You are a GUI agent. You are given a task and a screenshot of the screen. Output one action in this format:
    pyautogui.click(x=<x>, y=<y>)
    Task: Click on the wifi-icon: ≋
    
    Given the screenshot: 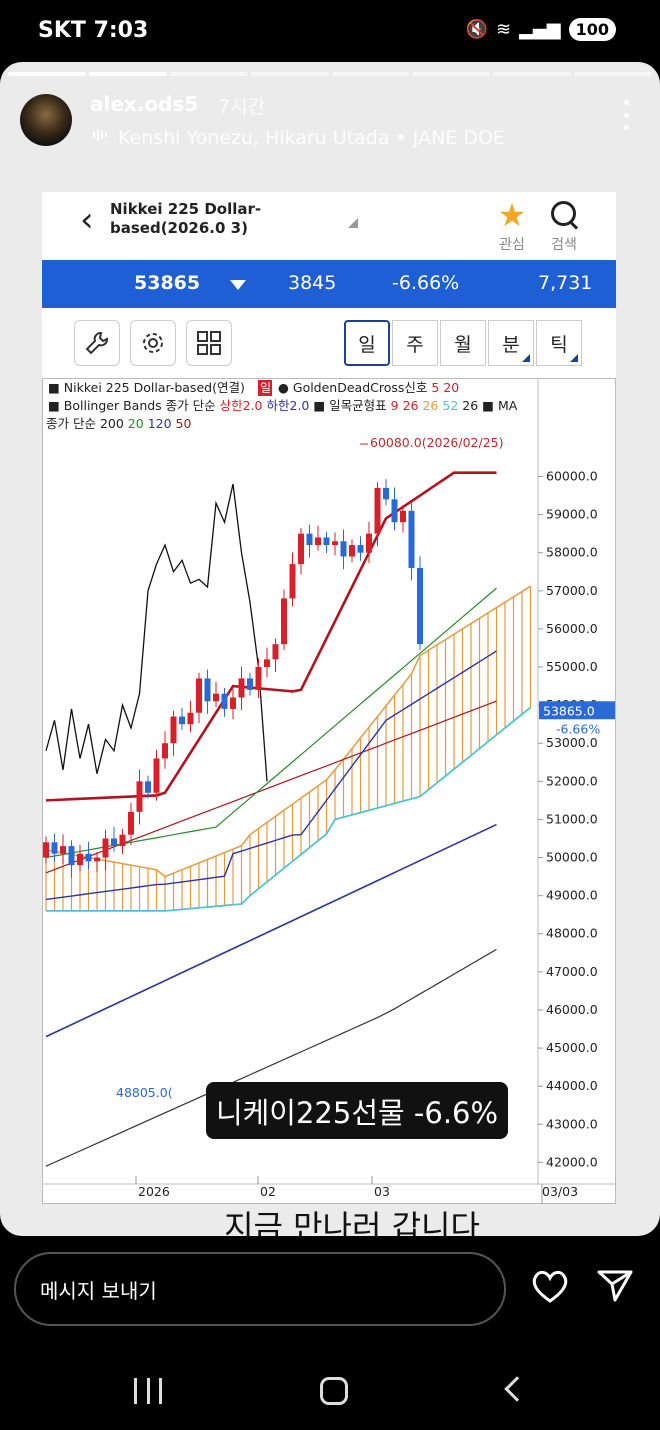 What is the action you would take?
    pyautogui.click(x=503, y=29)
    